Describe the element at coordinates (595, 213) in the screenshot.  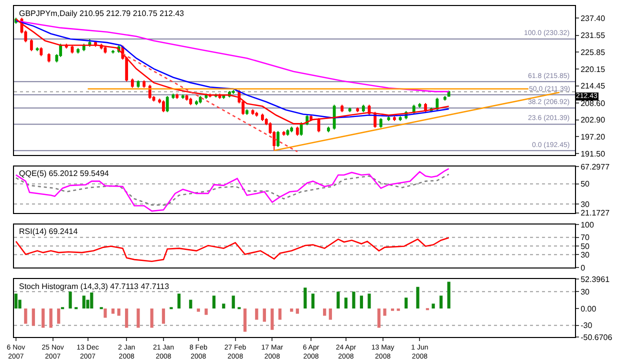
I see `y-tick-label: 21.1727` at that location.